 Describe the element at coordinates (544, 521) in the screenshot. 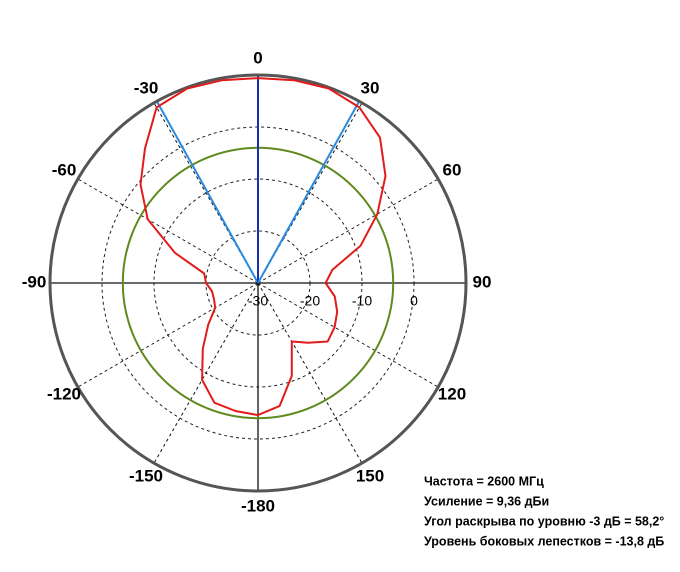

I see `annotation: Угол раскрыва по уровню -3 дБ = 58,2°` at that location.